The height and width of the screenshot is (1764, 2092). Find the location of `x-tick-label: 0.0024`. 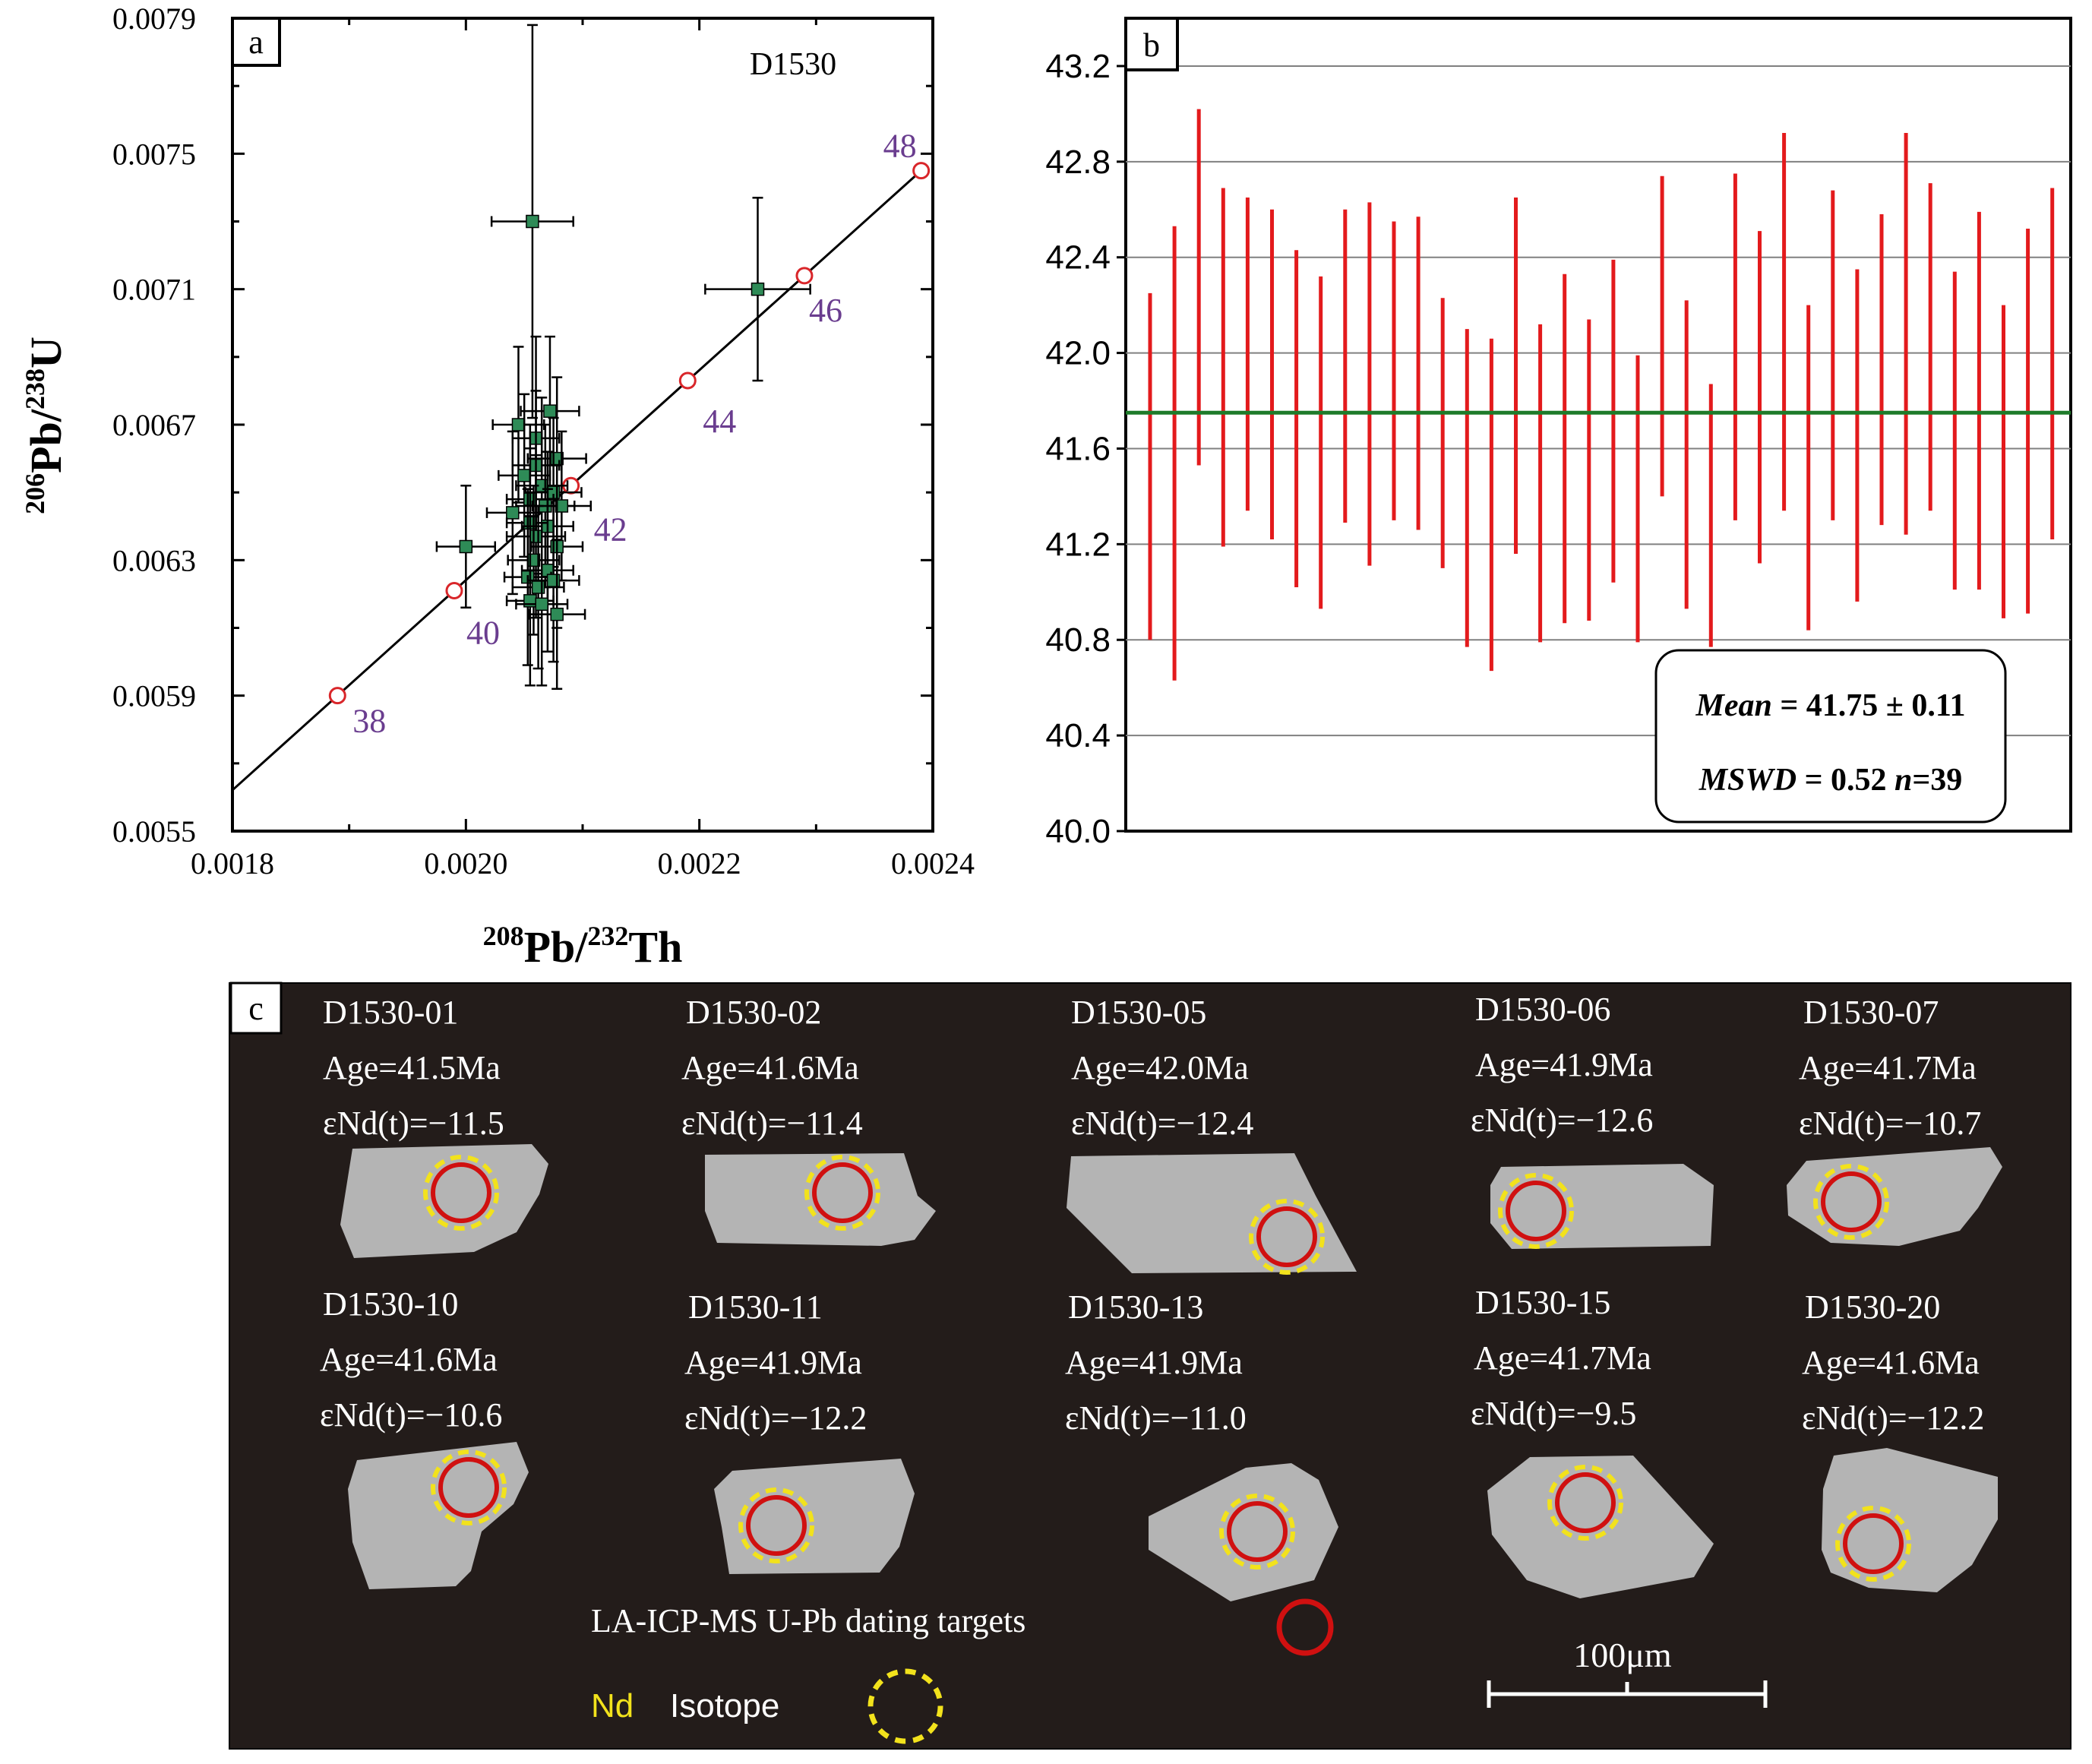

x-tick-label: 0.0024 is located at coordinates (933, 863).